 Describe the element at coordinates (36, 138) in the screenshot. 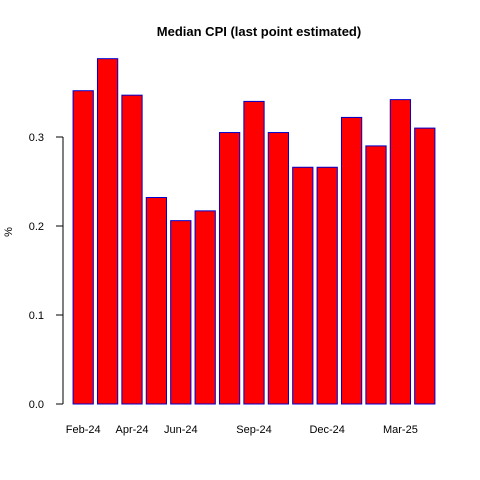

I see `y-tick-label: 0.3` at that location.